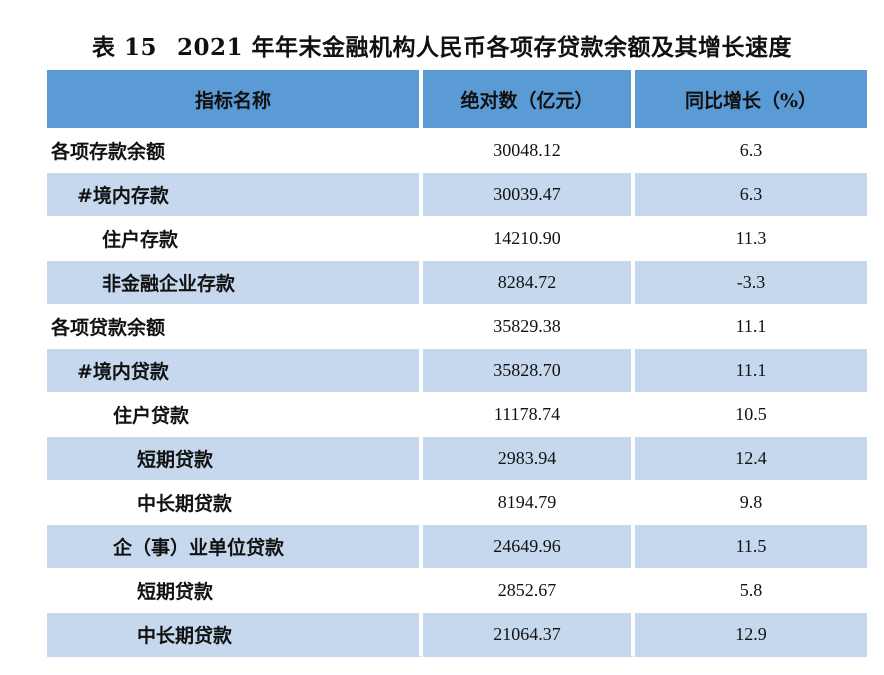  I want to click on row-growth: 9.8, so click(751, 503).